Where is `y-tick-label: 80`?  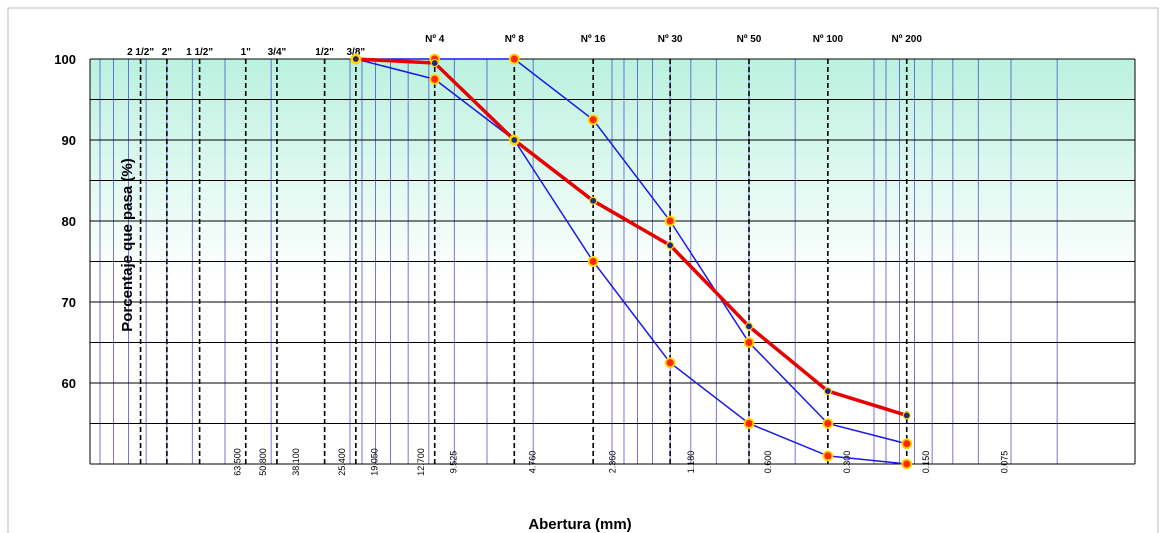
y-tick-label: 80 is located at coordinates (69, 221).